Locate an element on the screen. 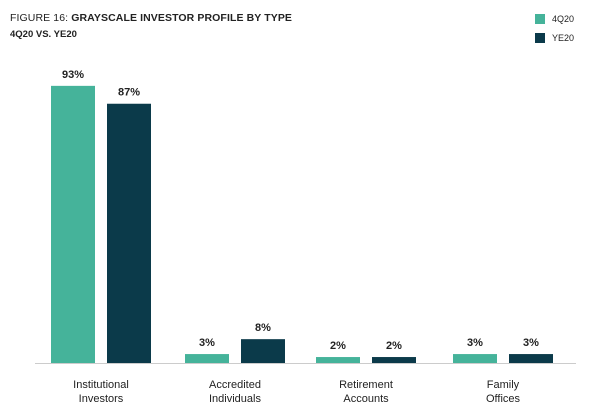  title-prefix: FIGURE 16: is located at coordinates (41, 18).